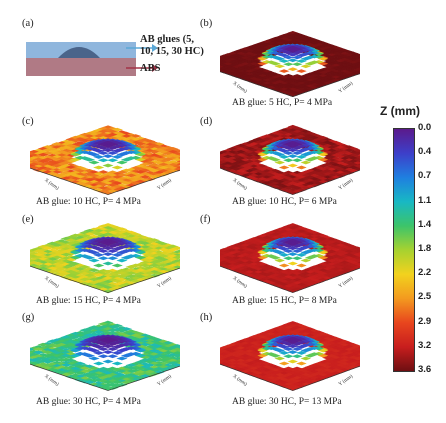 This screenshot has height=423, width=446. What do you see at coordinates (28, 219) in the screenshot?
I see `panel-label-e: (e)` at bounding box center [28, 219].